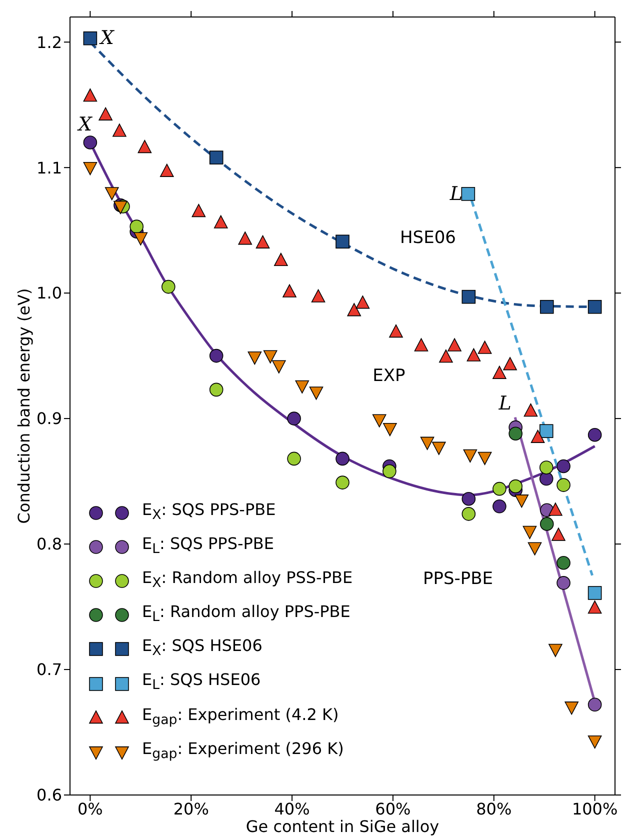 The width and height of the screenshot is (624, 839). I want to click on x-tick-label: 0%, so click(90, 808).